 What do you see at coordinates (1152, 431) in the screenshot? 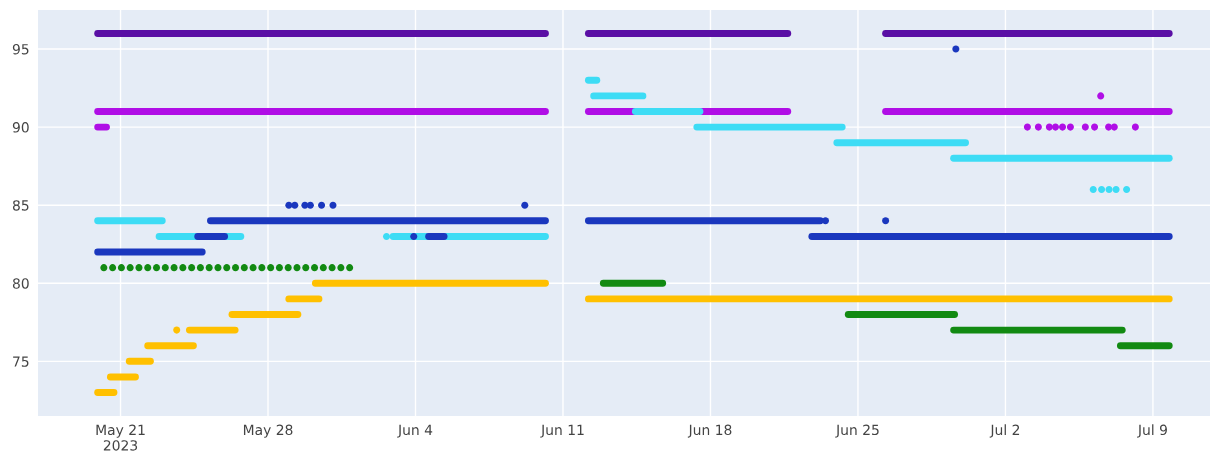
I see `x-tick-label: Jul 9` at bounding box center [1152, 431].